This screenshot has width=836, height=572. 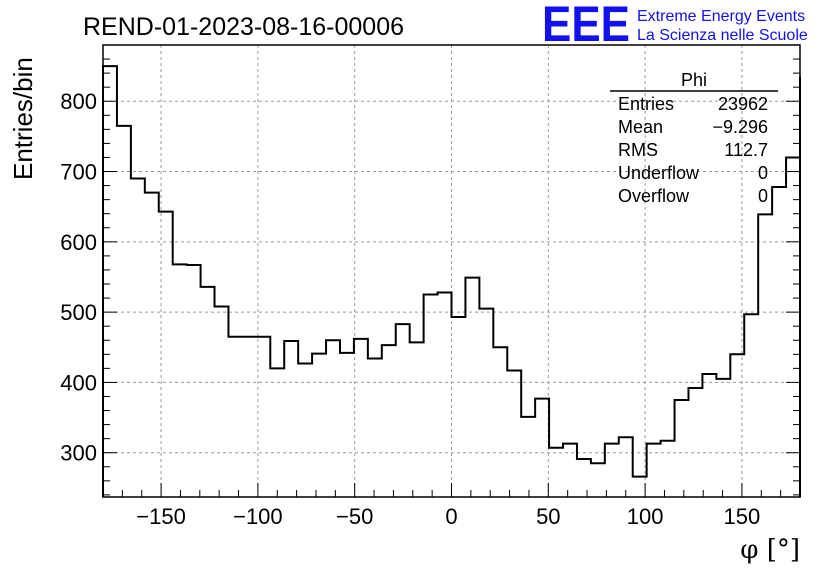 What do you see at coordinates (763, 173) in the screenshot?
I see `stats-value-underflow: 0` at bounding box center [763, 173].